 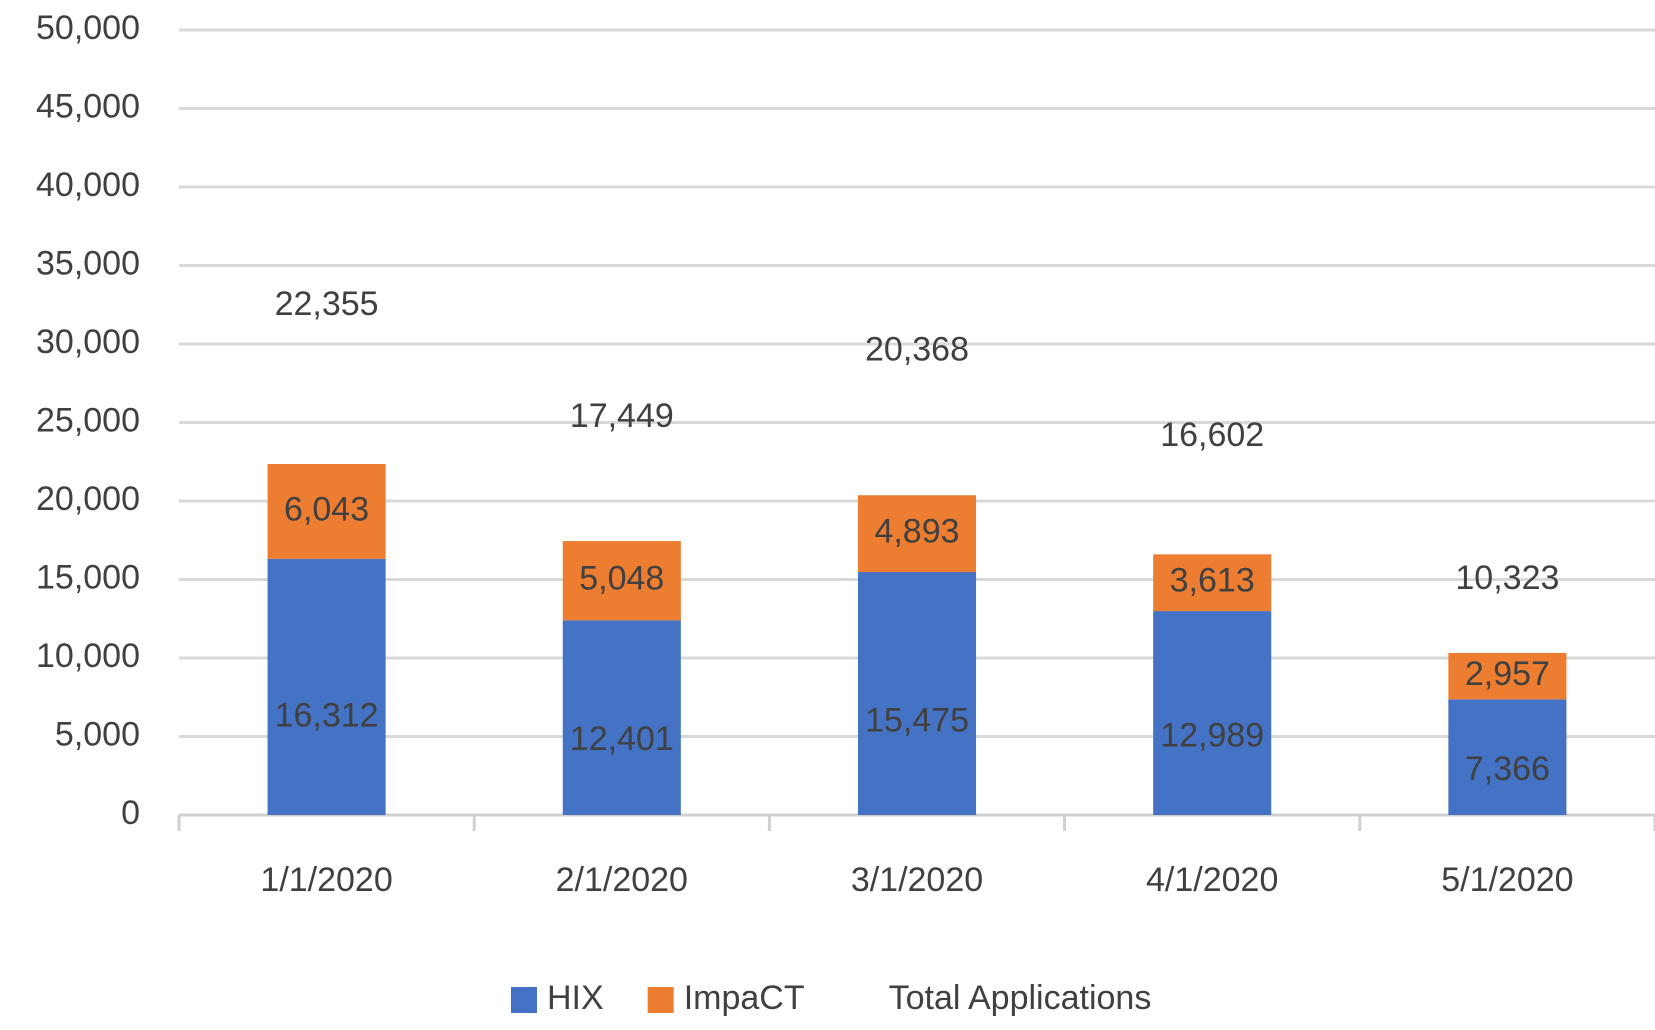 I want to click on y-tick-label: 5,000, so click(x=97, y=734).